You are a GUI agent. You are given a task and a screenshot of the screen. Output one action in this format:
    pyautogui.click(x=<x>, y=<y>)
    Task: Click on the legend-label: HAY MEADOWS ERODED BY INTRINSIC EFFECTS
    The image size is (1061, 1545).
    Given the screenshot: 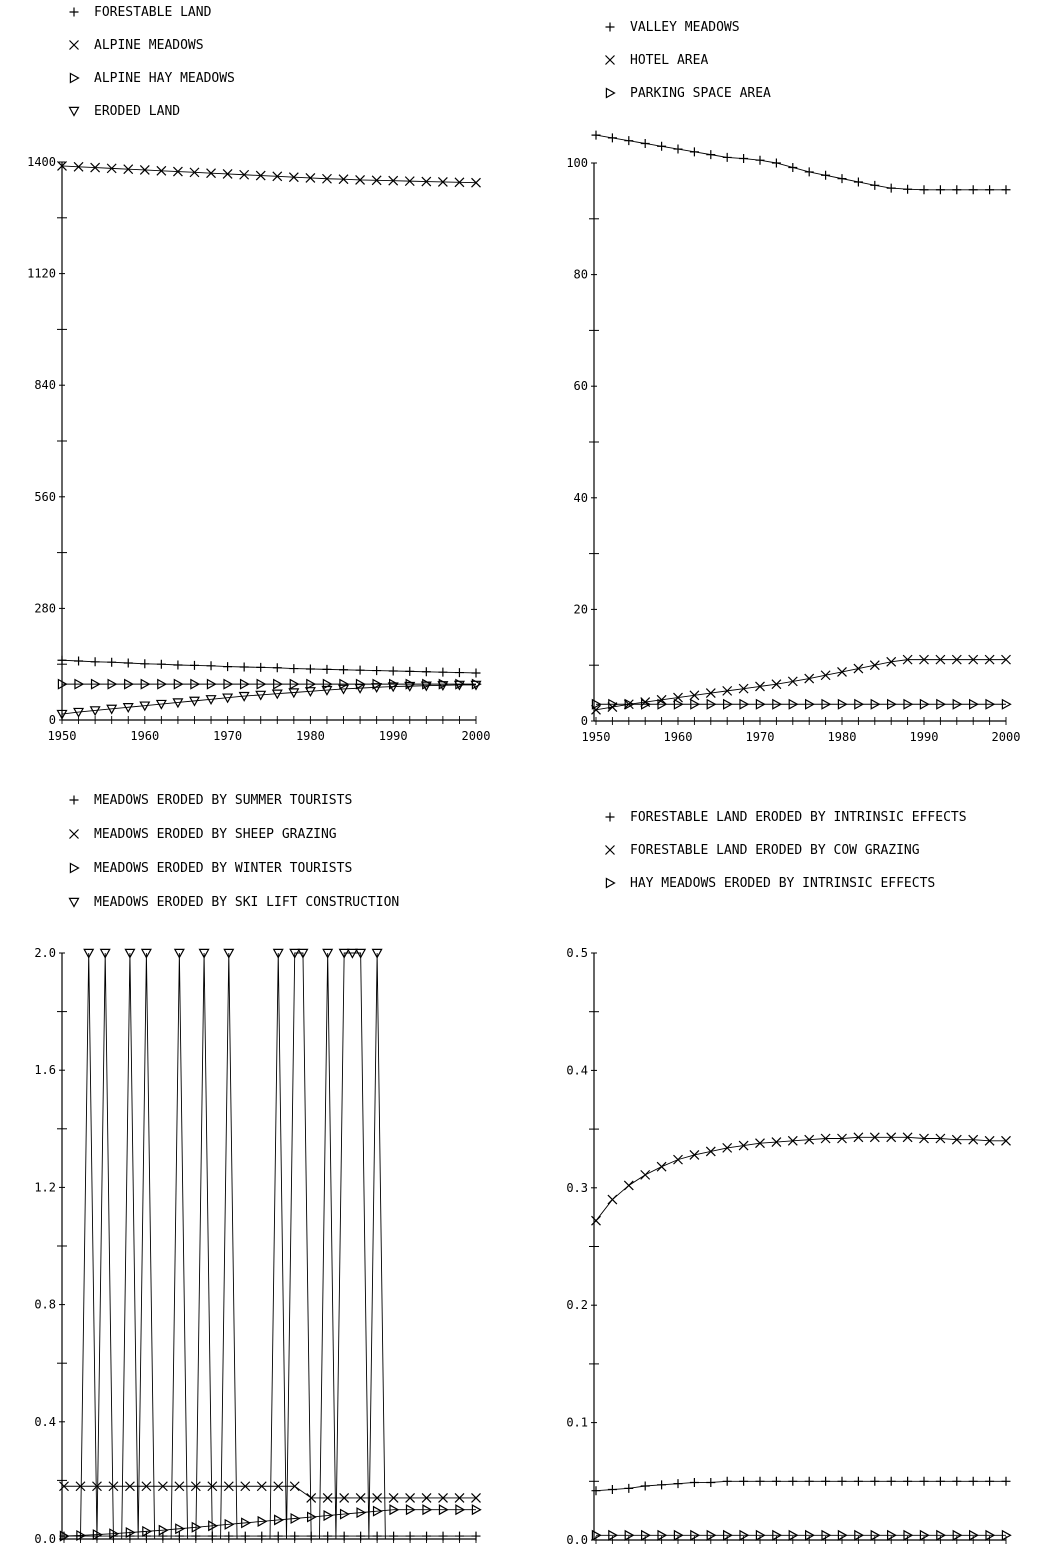 What is the action you would take?
    pyautogui.click(x=782, y=883)
    